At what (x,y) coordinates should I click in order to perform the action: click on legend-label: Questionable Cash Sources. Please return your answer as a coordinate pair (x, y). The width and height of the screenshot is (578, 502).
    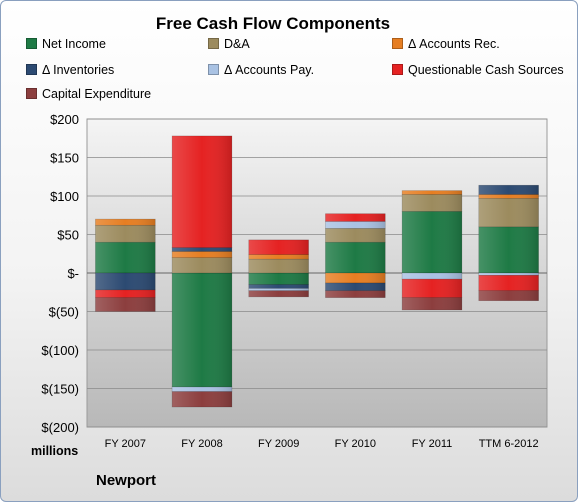
    Looking at the image, I should click on (486, 70).